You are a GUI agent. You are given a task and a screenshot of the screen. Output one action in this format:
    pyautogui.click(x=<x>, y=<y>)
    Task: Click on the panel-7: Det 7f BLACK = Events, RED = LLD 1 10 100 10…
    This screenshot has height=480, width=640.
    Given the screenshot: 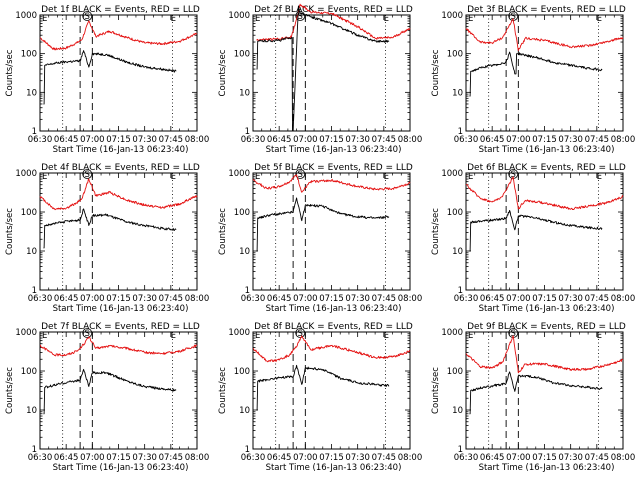 What is the action you would take?
    pyautogui.click(x=107, y=397)
    